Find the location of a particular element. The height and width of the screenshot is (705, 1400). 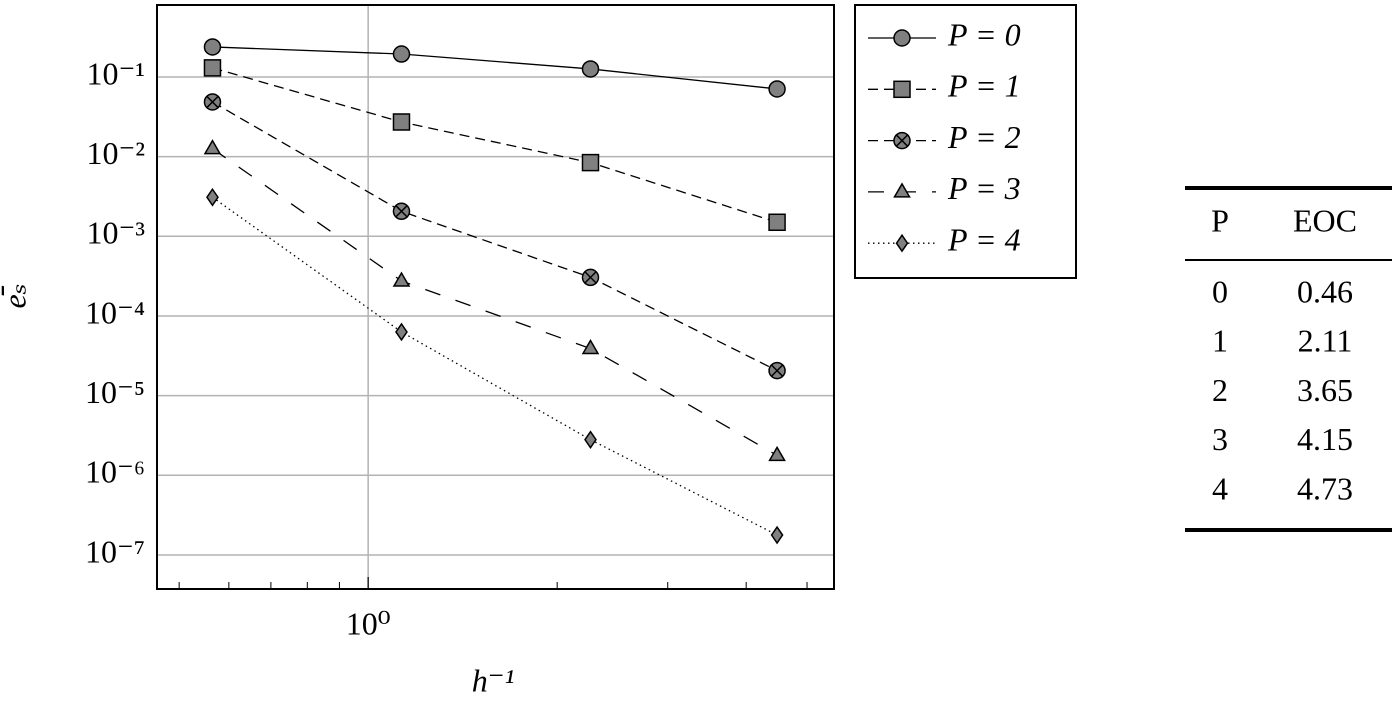

legend-label: P = 2 is located at coordinates (984, 137).